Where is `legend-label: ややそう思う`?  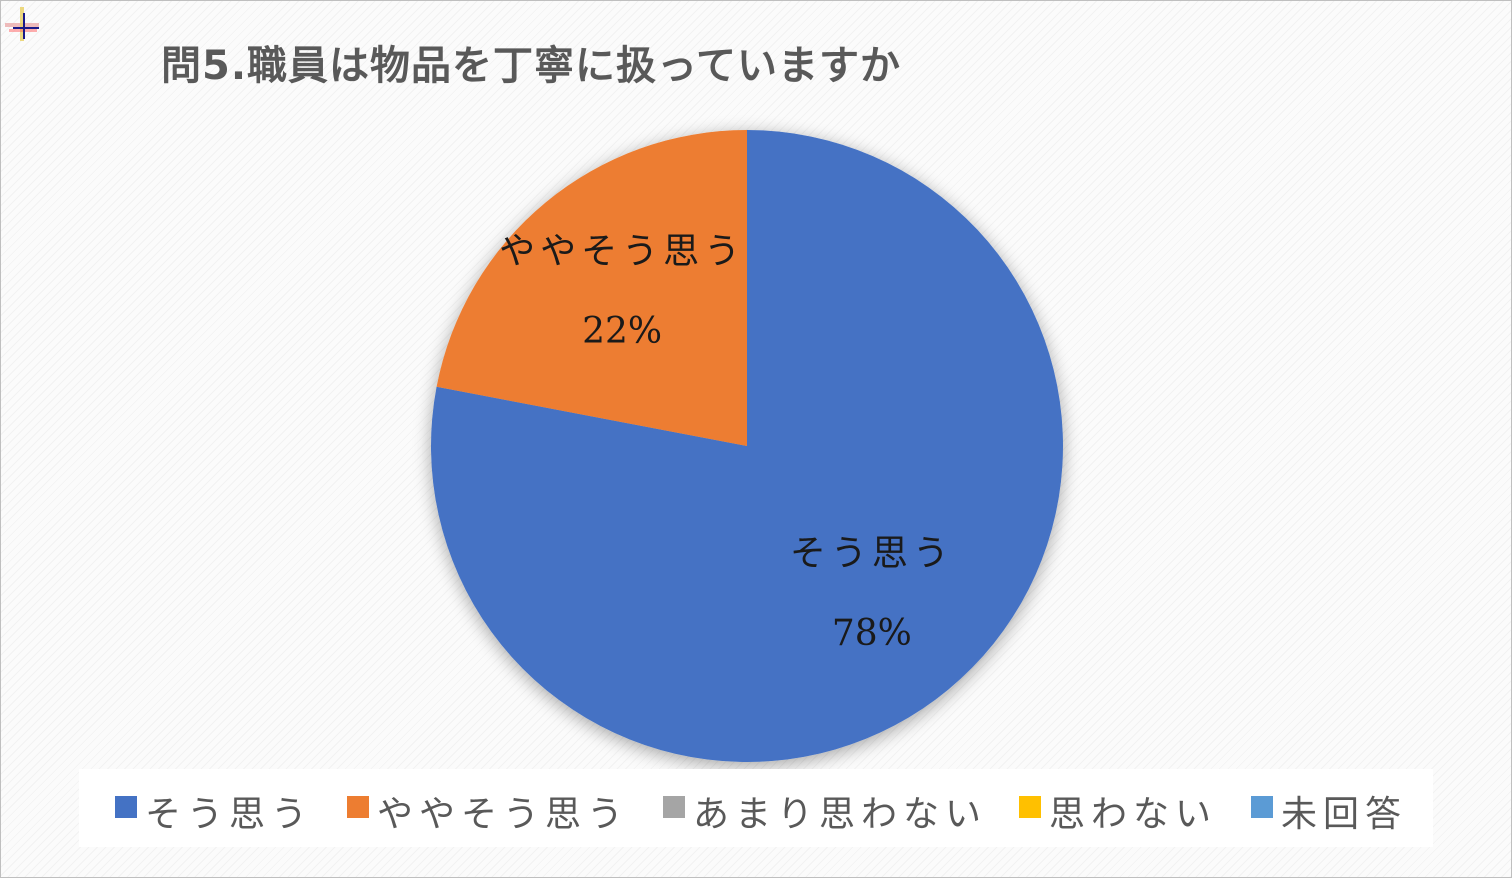
legend-label: ややそう思う is located at coordinates (503, 814).